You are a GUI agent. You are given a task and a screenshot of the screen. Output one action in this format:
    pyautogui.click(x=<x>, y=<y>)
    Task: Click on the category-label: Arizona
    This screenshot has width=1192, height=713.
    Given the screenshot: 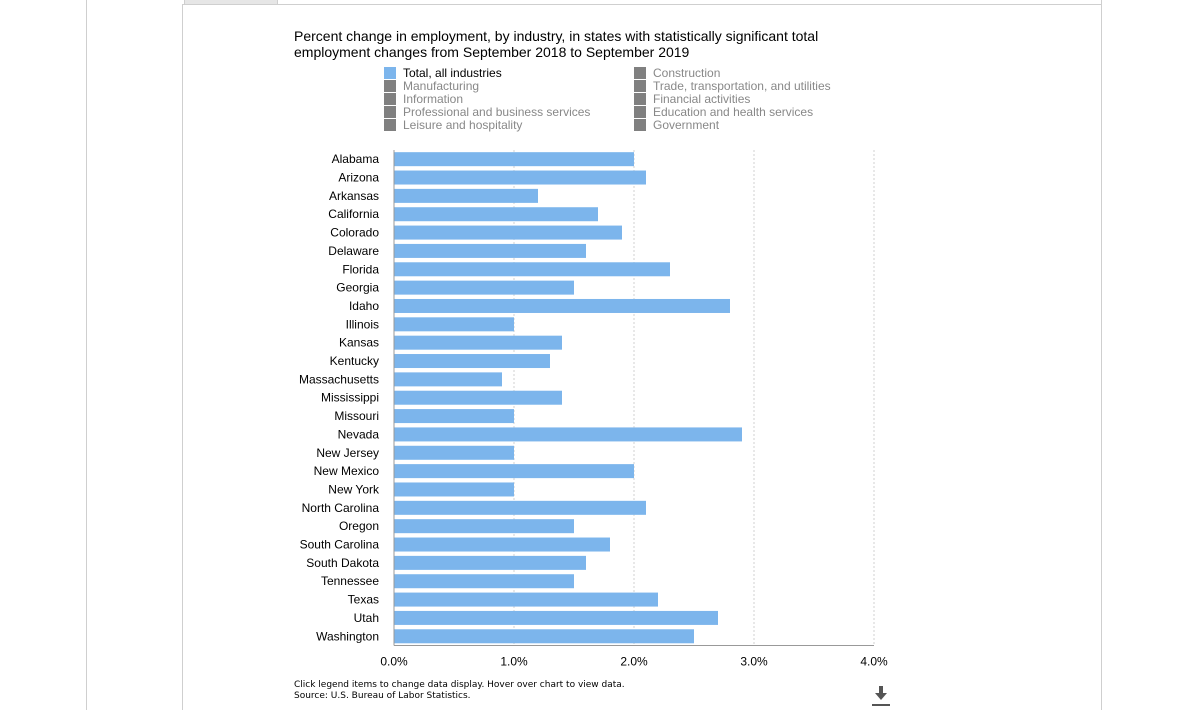 What is the action you would take?
    pyautogui.click(x=358, y=178)
    